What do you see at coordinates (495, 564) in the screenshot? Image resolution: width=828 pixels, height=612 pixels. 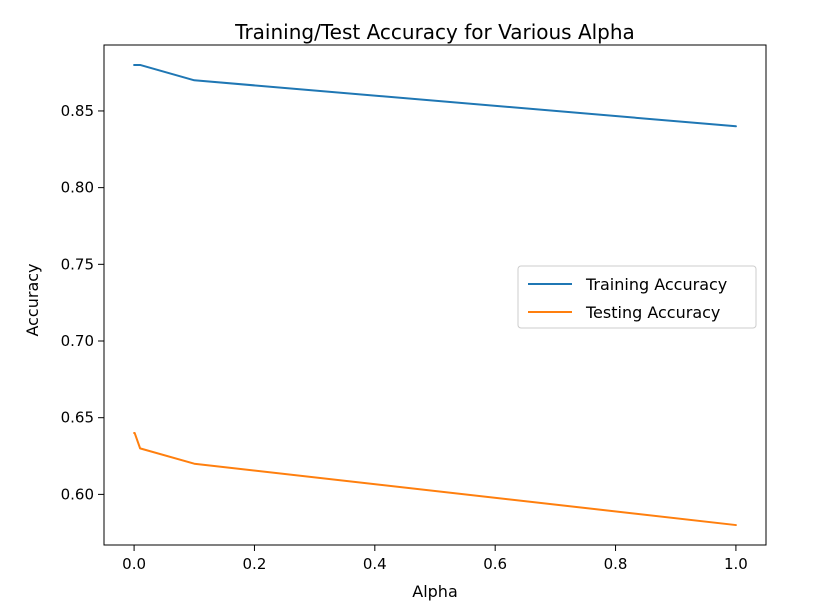 I see `x-tick-label: 0.6` at bounding box center [495, 564].